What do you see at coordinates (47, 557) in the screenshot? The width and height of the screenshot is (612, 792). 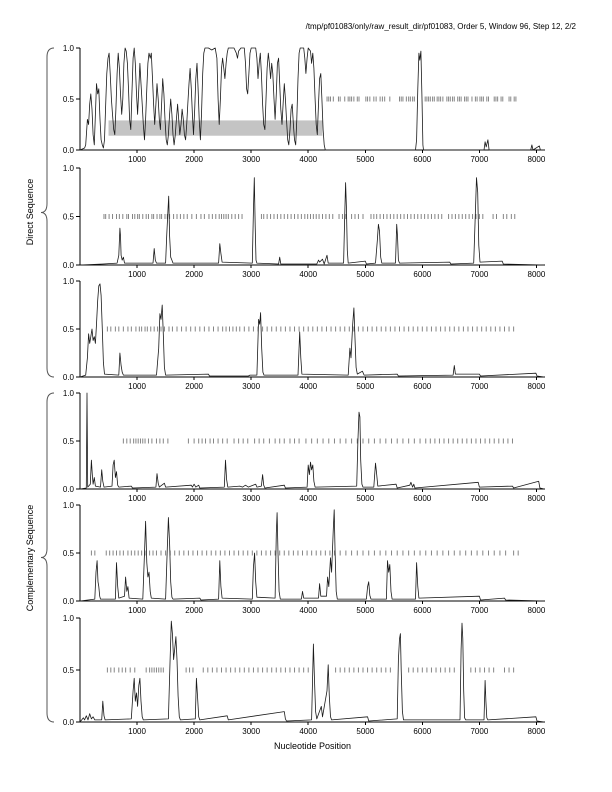 I see `complementary-sequence-brace` at bounding box center [47, 557].